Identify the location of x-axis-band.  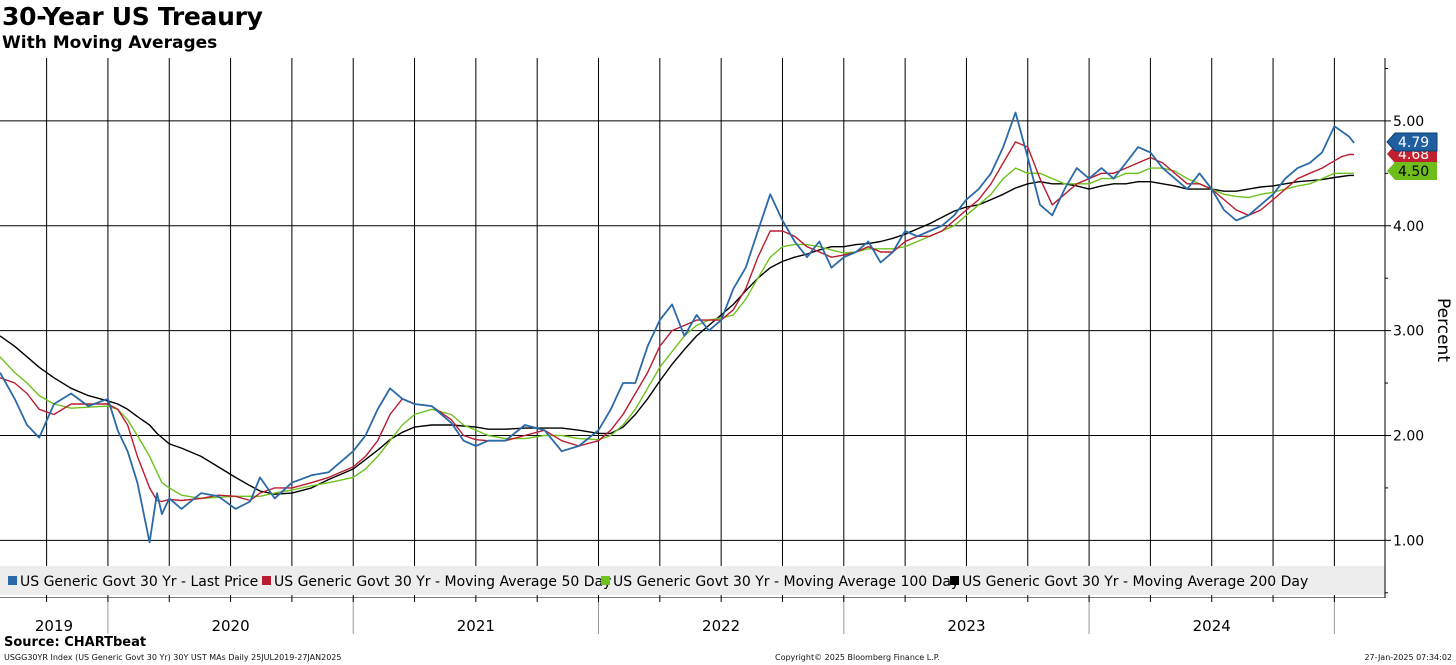
(692, 616).